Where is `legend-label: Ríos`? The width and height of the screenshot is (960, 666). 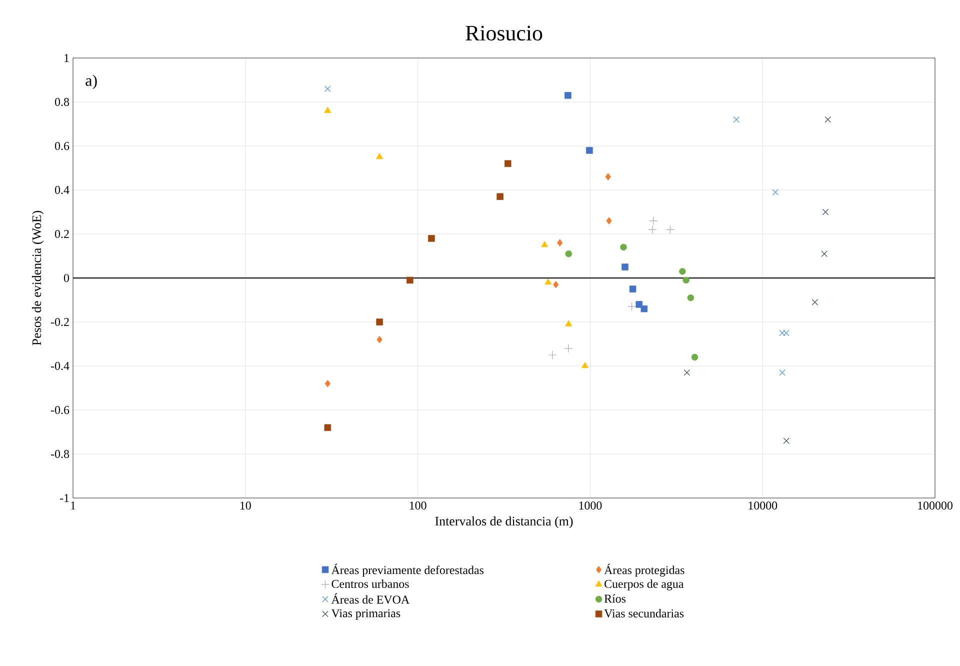 legend-label: Ríos is located at coordinates (615, 598).